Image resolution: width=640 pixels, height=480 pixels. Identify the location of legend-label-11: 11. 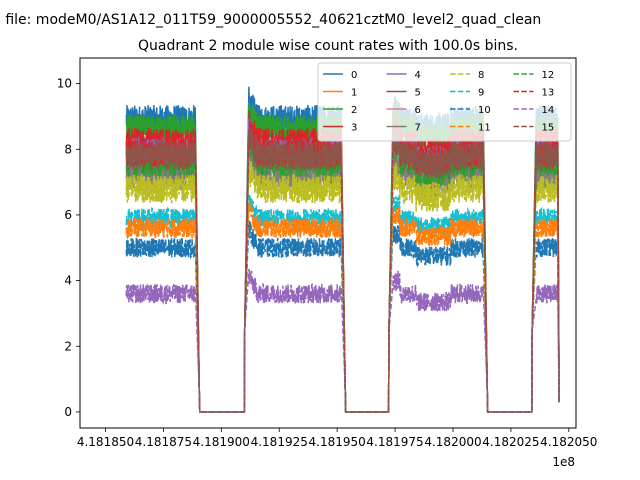
(484, 128).